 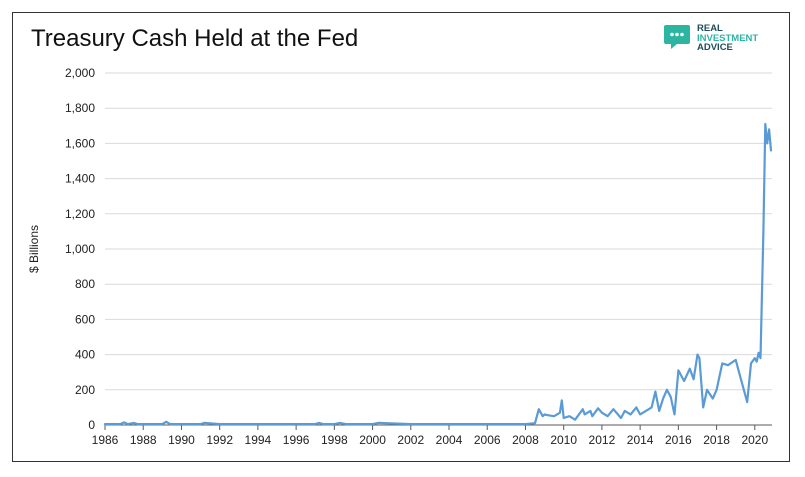 I want to click on x-tick-label: 1992, so click(x=219, y=440).